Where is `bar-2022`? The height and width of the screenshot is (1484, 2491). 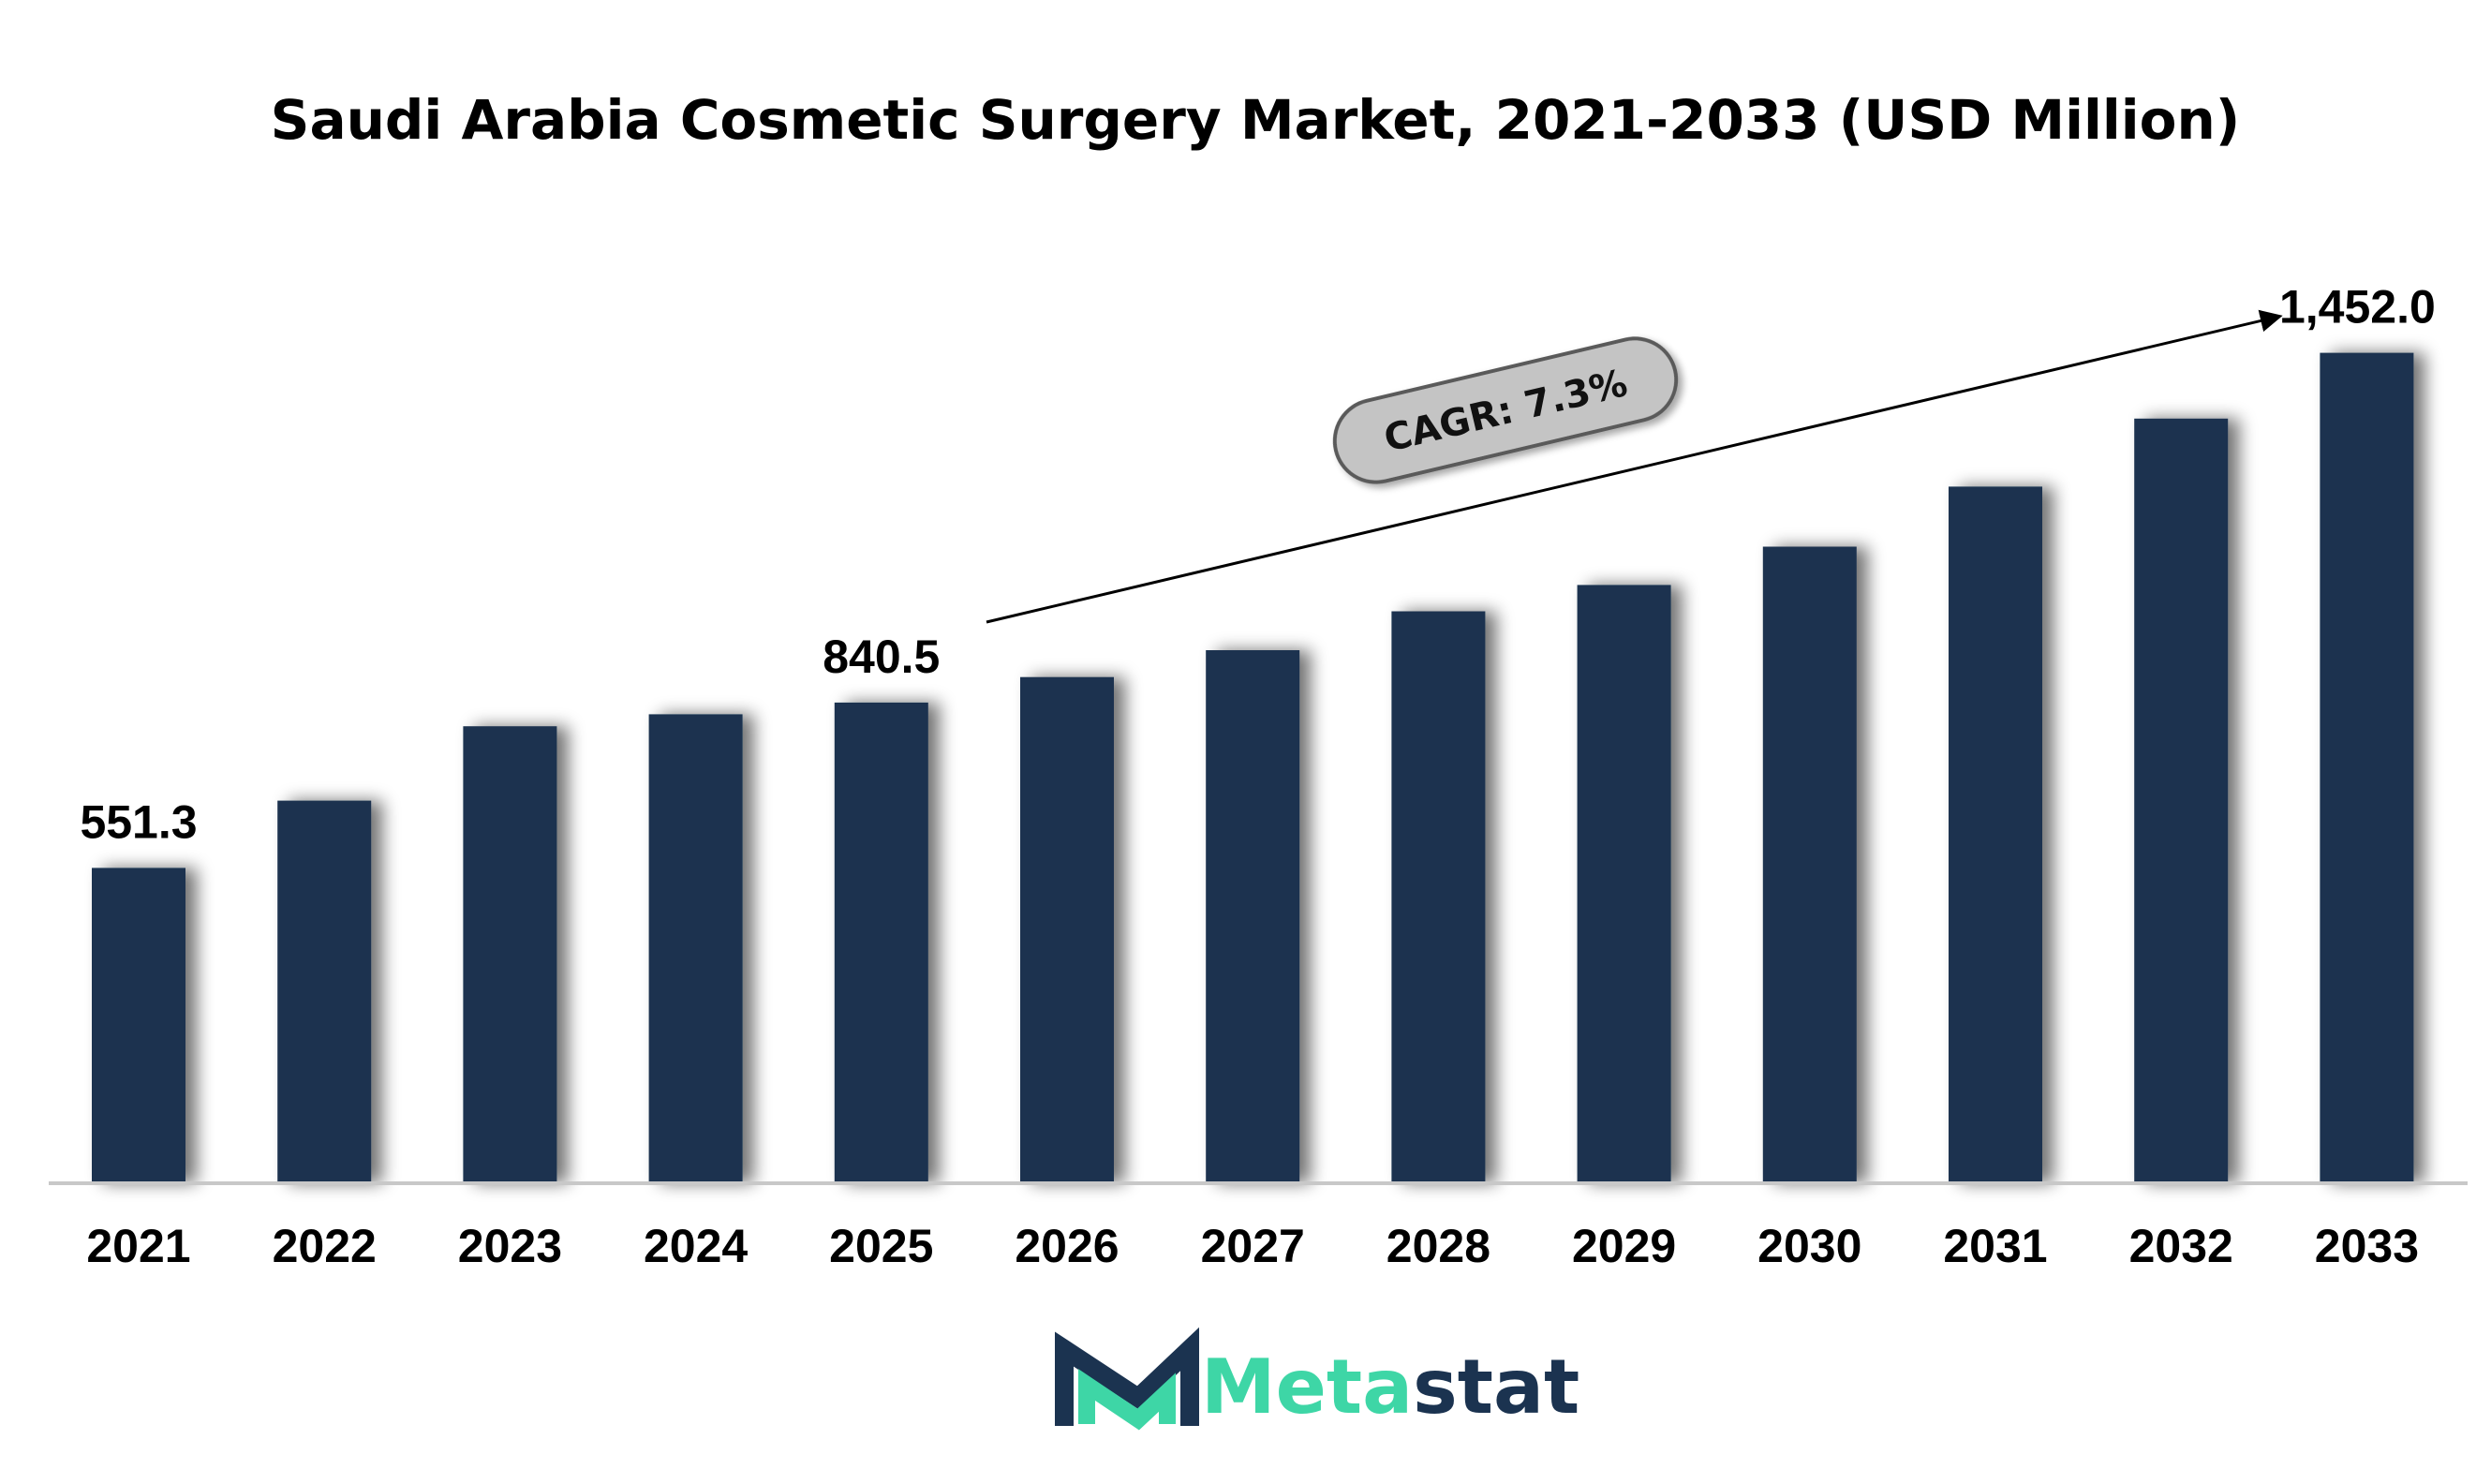 bar-2022 is located at coordinates (325, 991).